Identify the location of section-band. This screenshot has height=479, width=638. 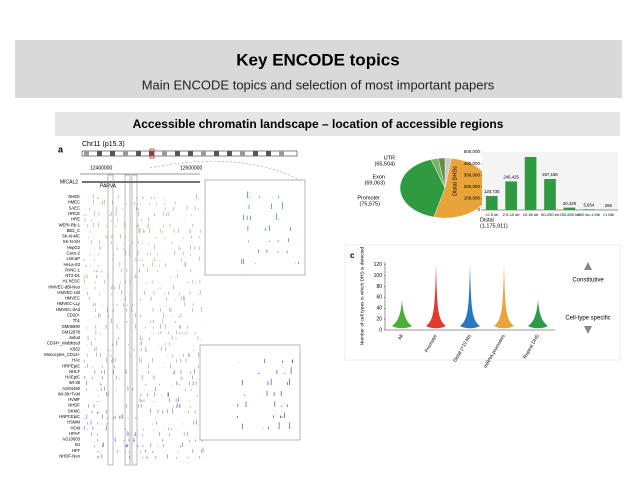
(337, 124).